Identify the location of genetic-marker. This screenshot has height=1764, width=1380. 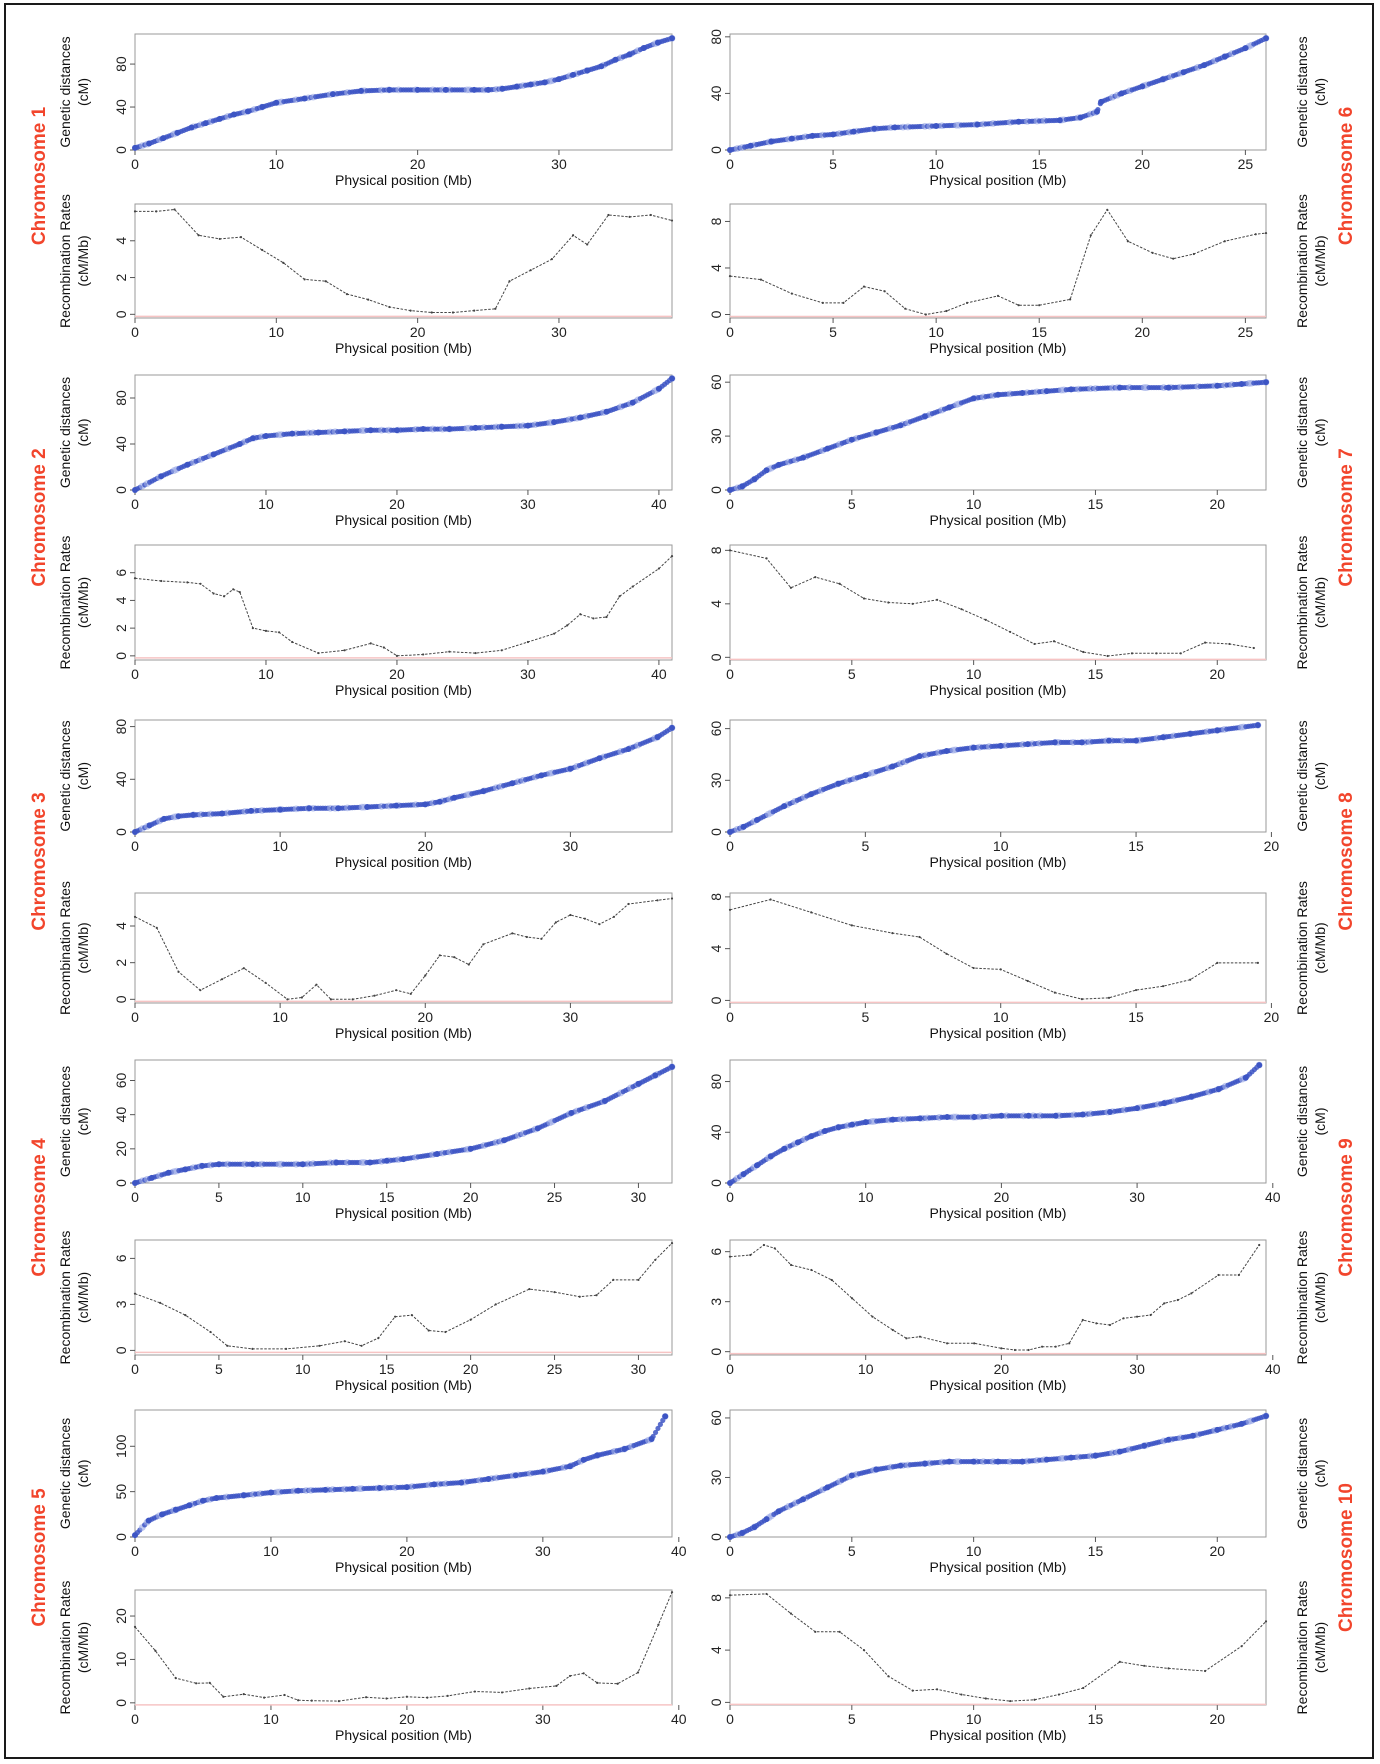
(660, 1424).